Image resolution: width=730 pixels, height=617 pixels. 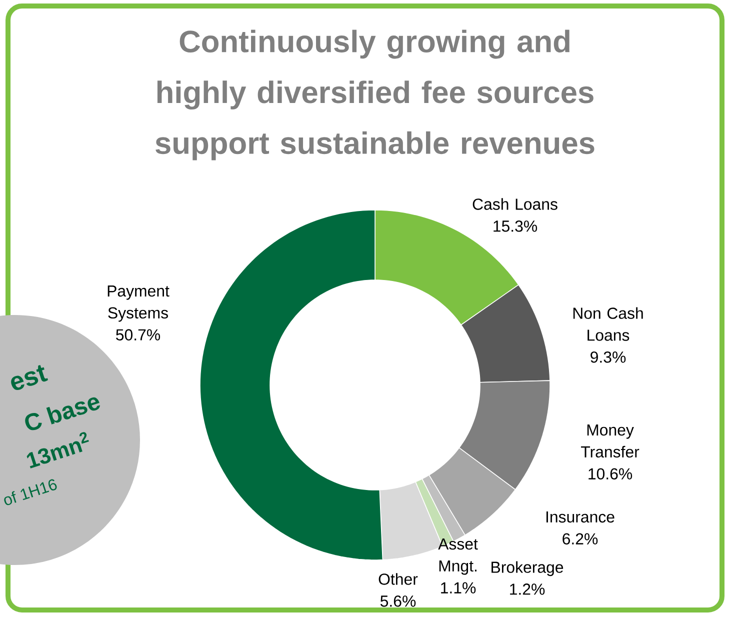 What do you see at coordinates (62, 413) in the screenshot?
I see `text: C base` at bounding box center [62, 413].